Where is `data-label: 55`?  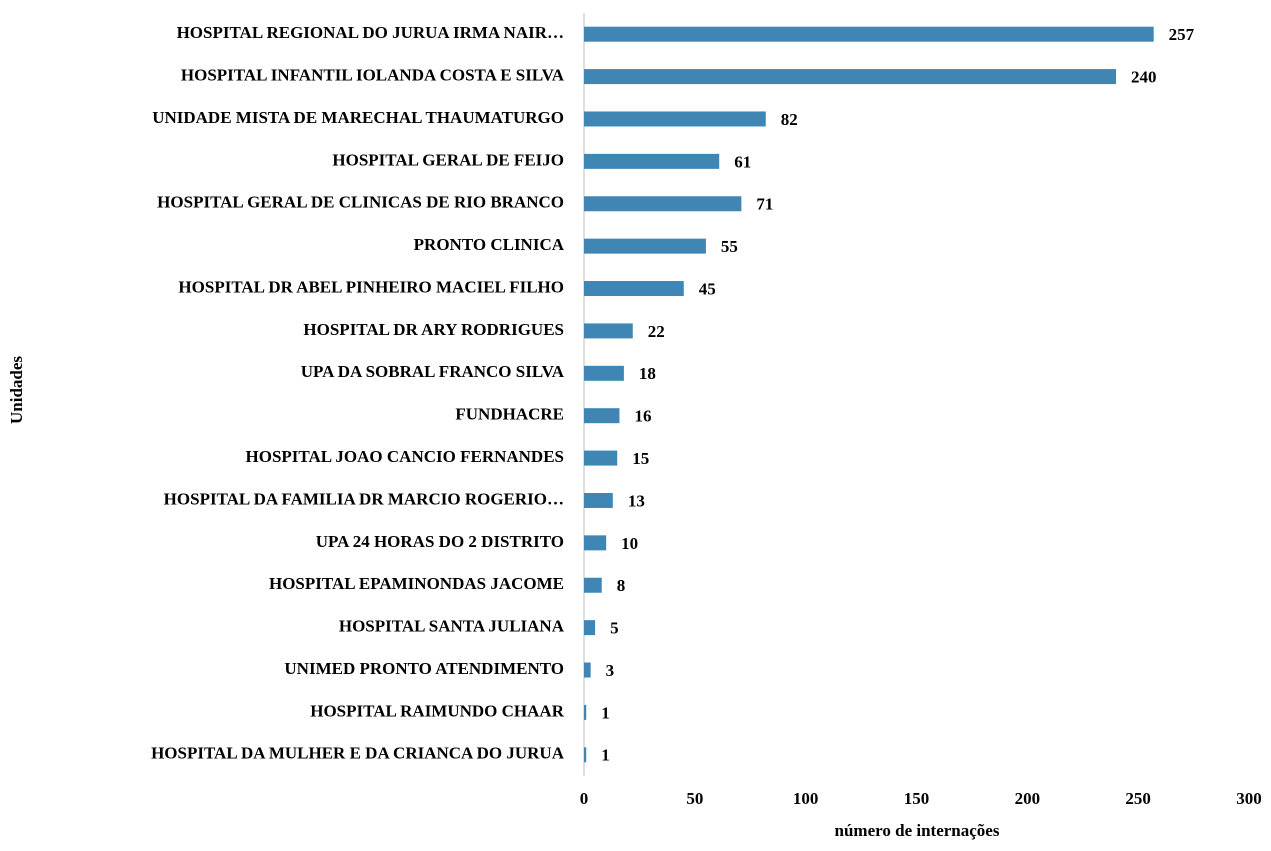 data-label: 55 is located at coordinates (729, 246).